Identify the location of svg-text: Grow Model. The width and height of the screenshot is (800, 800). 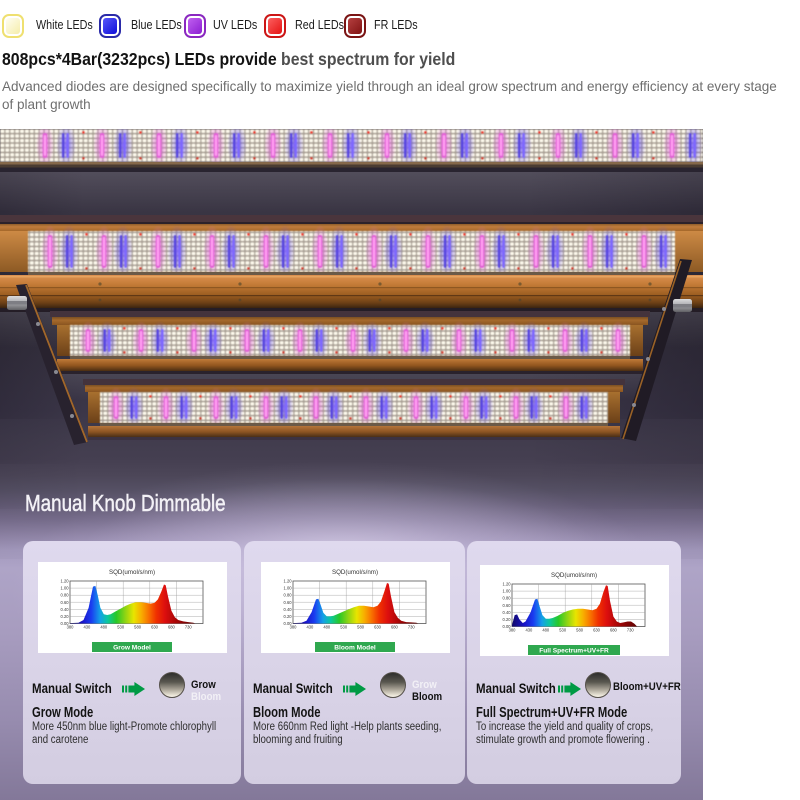
(132, 648).